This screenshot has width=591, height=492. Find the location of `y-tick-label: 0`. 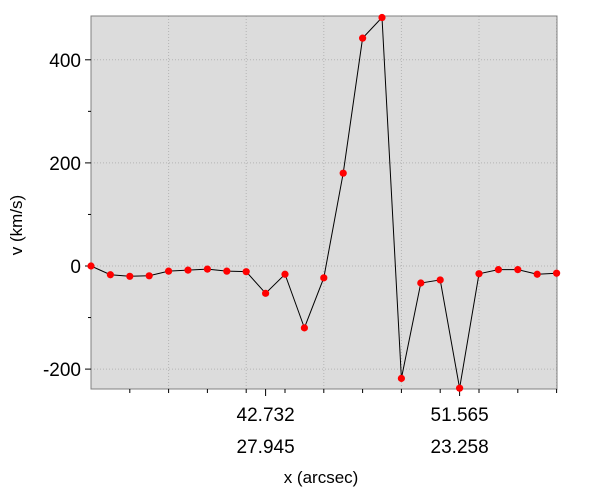

y-tick-label: 0 is located at coordinates (75, 267).